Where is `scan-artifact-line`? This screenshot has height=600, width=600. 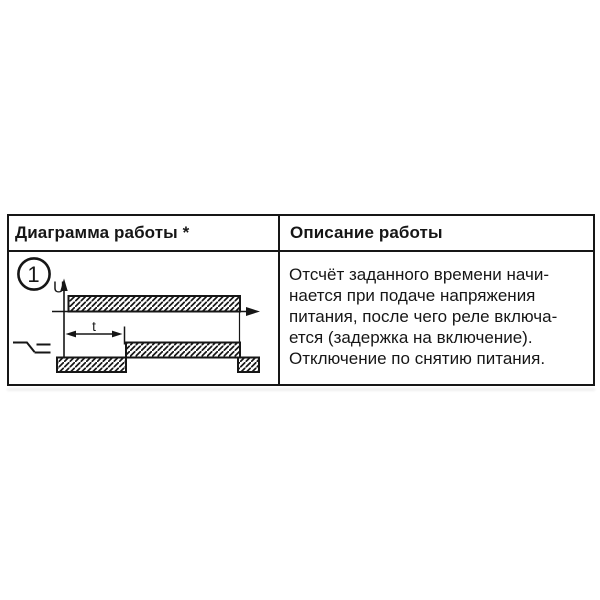 scan-artifact-line is located at coordinates (301, 389).